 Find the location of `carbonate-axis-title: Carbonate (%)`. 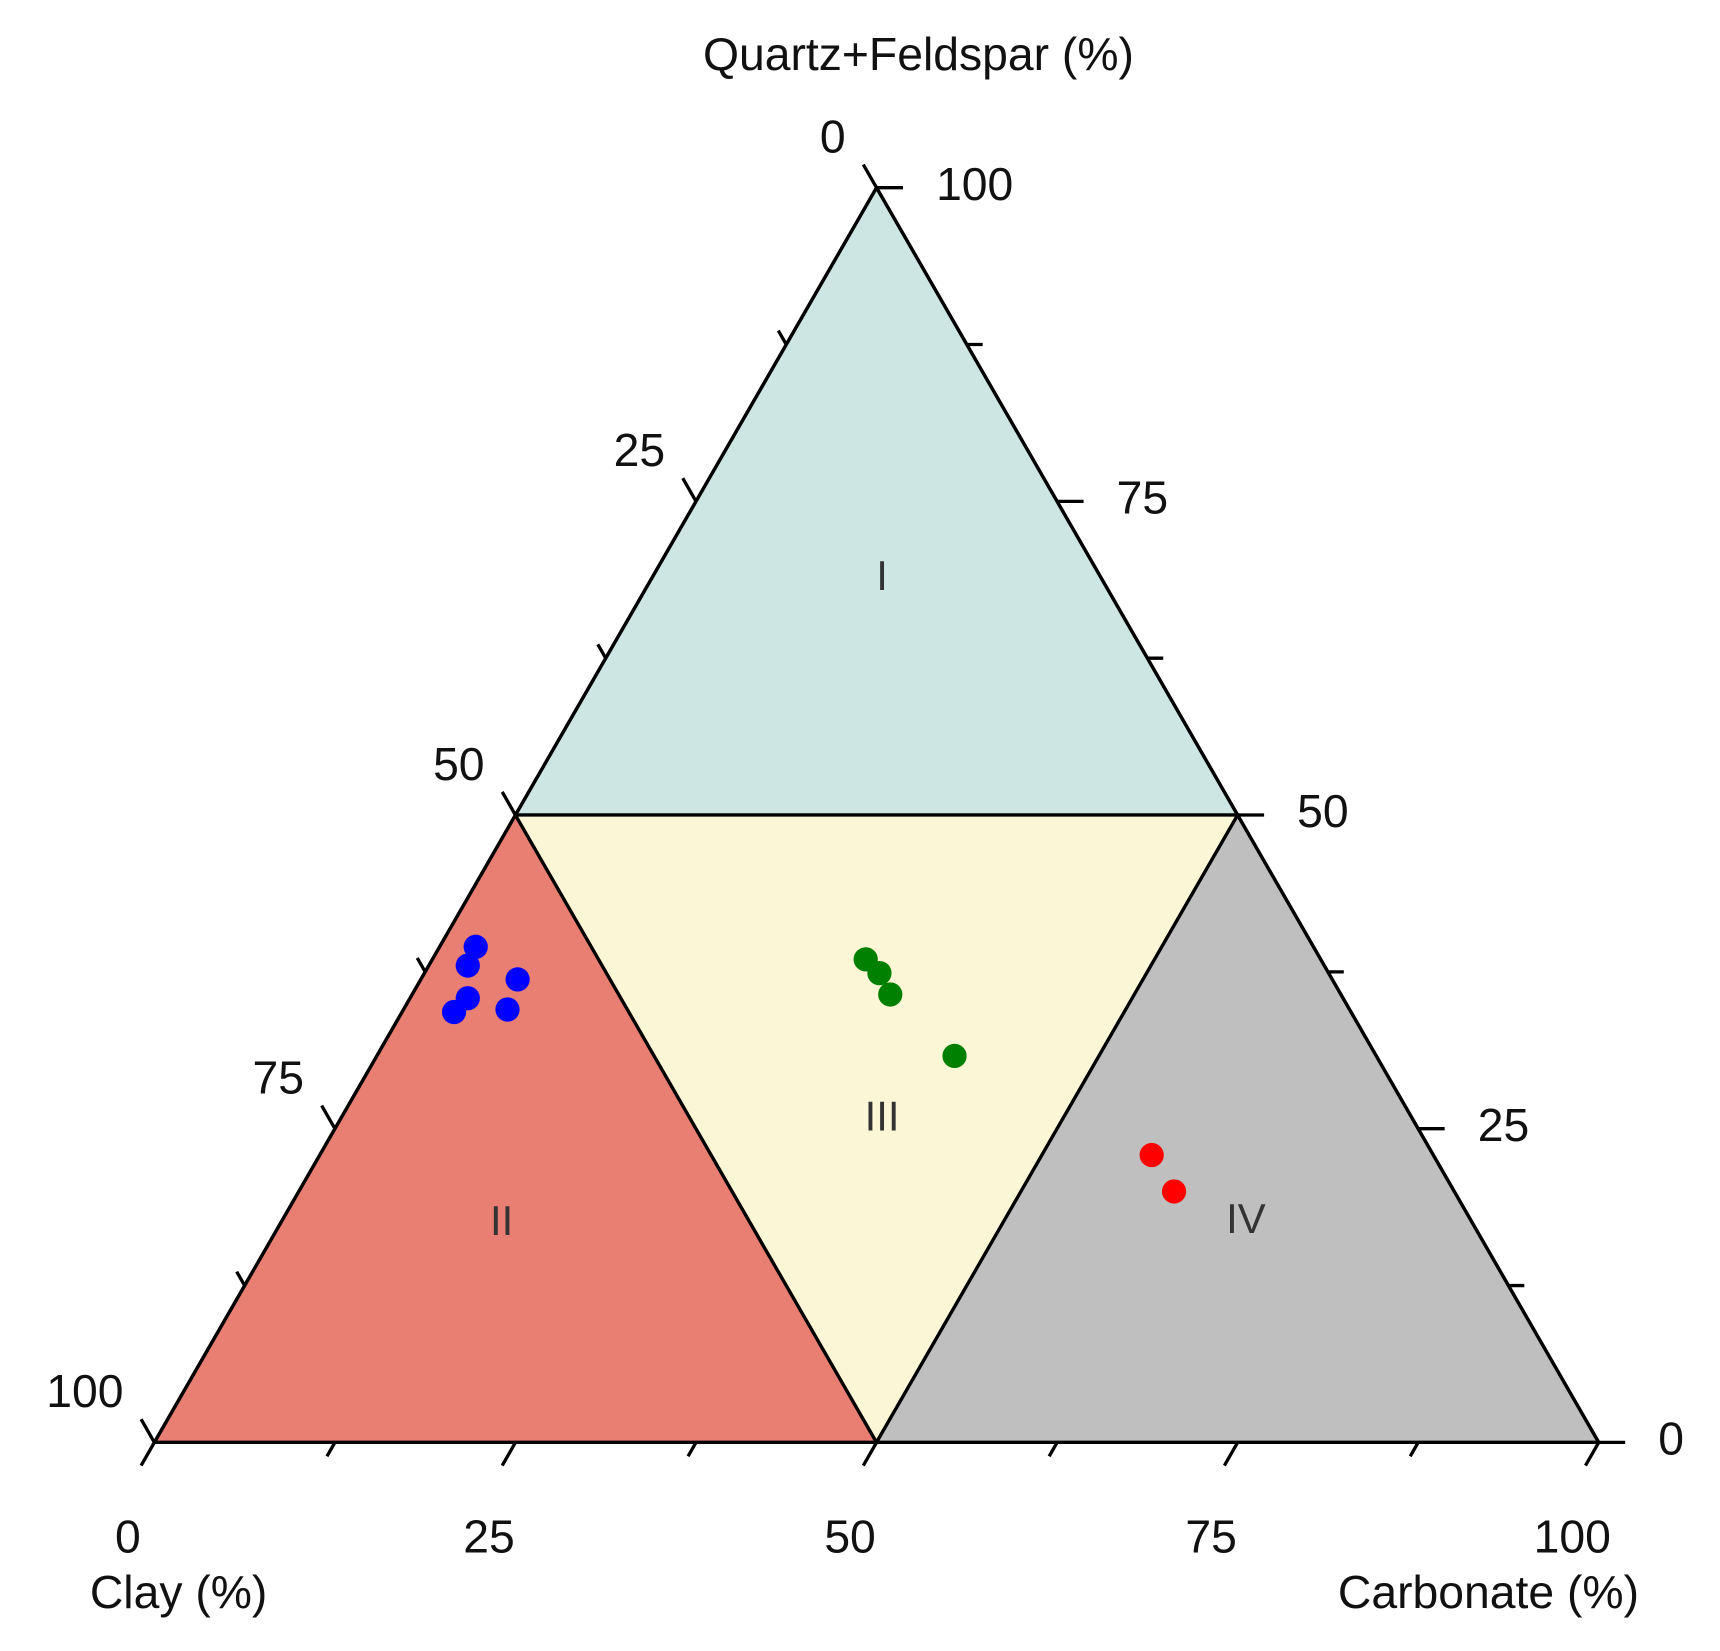

carbonate-axis-title: Carbonate (%) is located at coordinates (1488, 1592).